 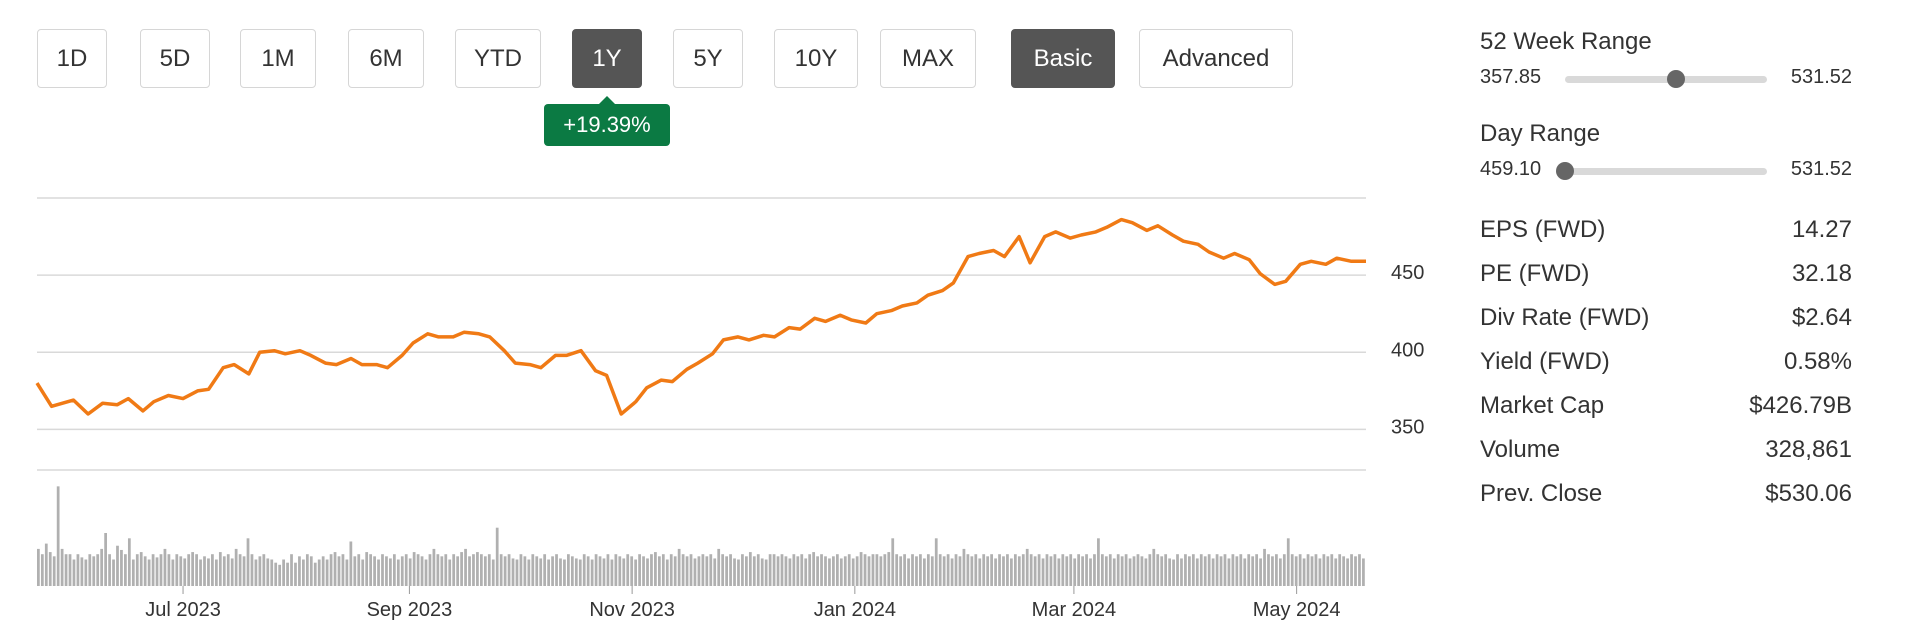 I want to click on y-tick-label: 450, so click(x=1407, y=273).